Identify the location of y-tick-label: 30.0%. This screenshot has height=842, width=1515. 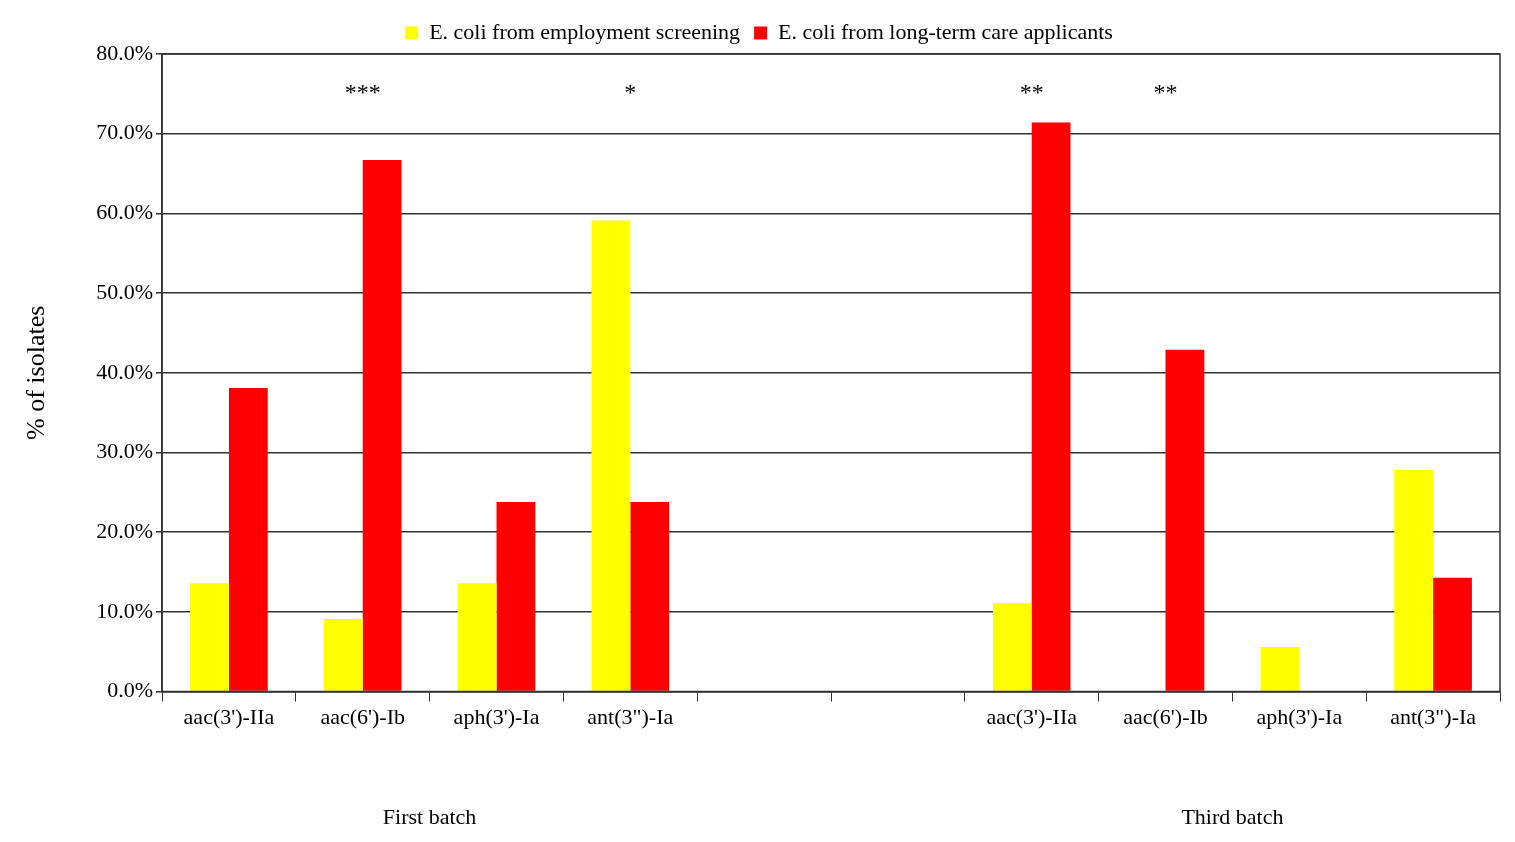
(125, 451).